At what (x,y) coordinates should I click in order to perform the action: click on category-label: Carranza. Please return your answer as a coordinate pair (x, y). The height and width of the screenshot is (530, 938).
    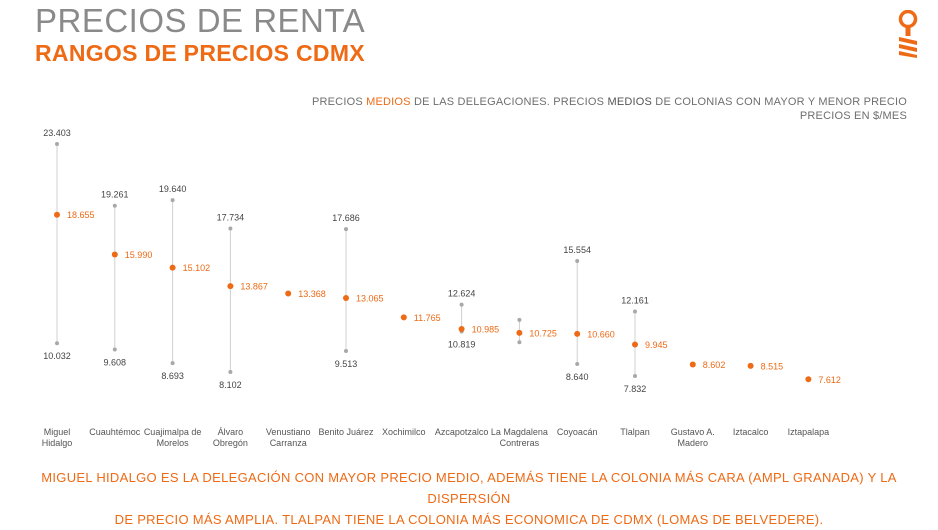
    Looking at the image, I should click on (288, 443).